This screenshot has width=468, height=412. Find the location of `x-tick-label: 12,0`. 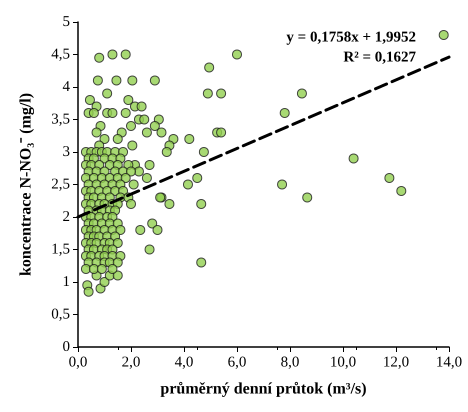

x-tick-label: 12,0 is located at coordinates (396, 362).